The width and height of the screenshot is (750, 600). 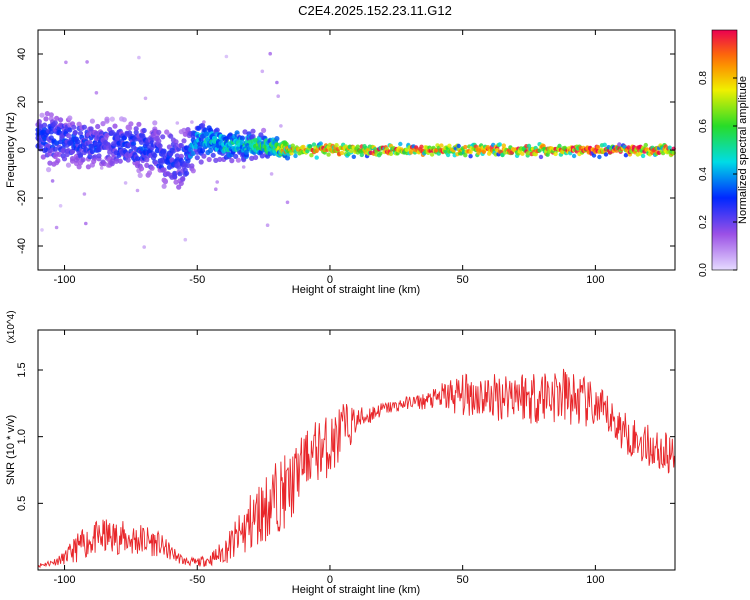 I want to click on x-tick-label: -100, so click(x=65, y=580).